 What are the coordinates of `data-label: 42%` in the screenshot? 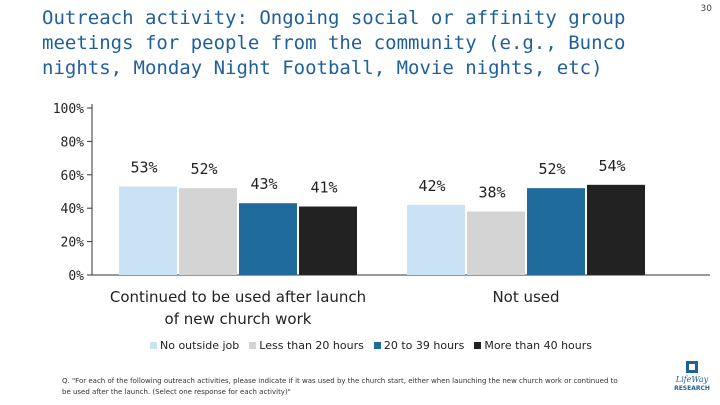 It's located at (431, 186).